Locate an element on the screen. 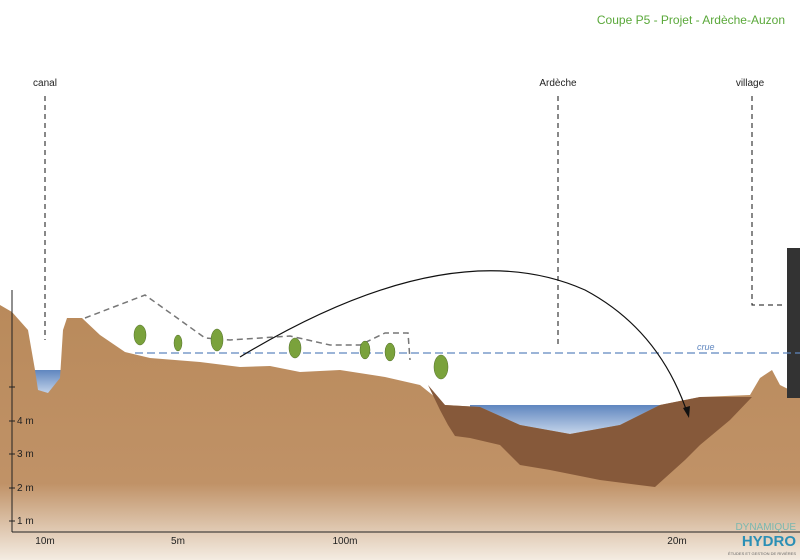  logo-main: HYDRO is located at coordinates (769, 541).